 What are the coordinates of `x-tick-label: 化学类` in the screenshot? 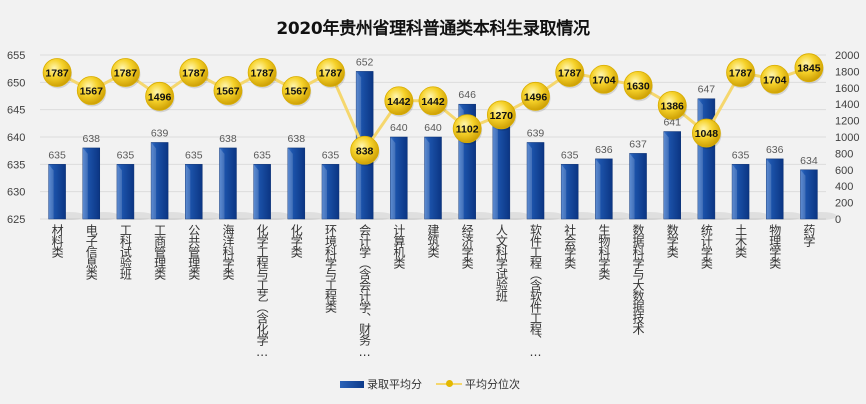 It's located at (296, 240).